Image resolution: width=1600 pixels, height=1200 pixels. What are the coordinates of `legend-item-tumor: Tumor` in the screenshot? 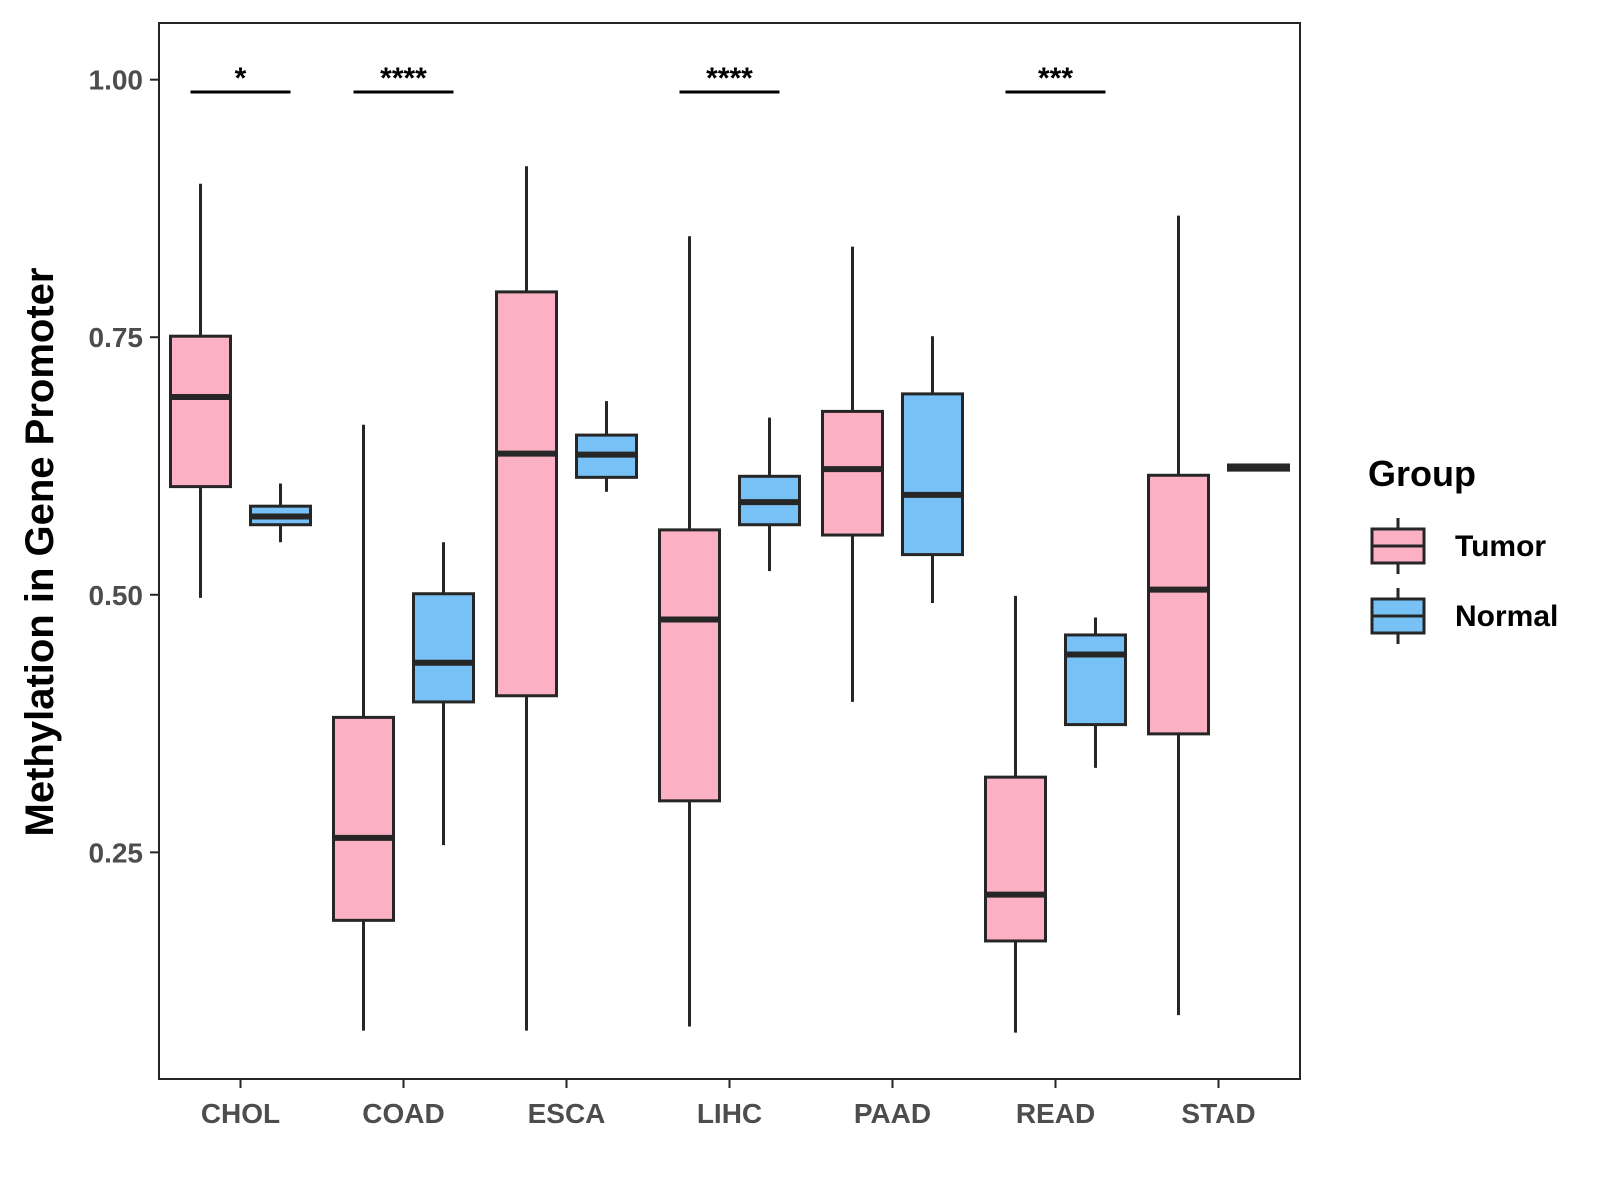 It's located at (1458, 546).